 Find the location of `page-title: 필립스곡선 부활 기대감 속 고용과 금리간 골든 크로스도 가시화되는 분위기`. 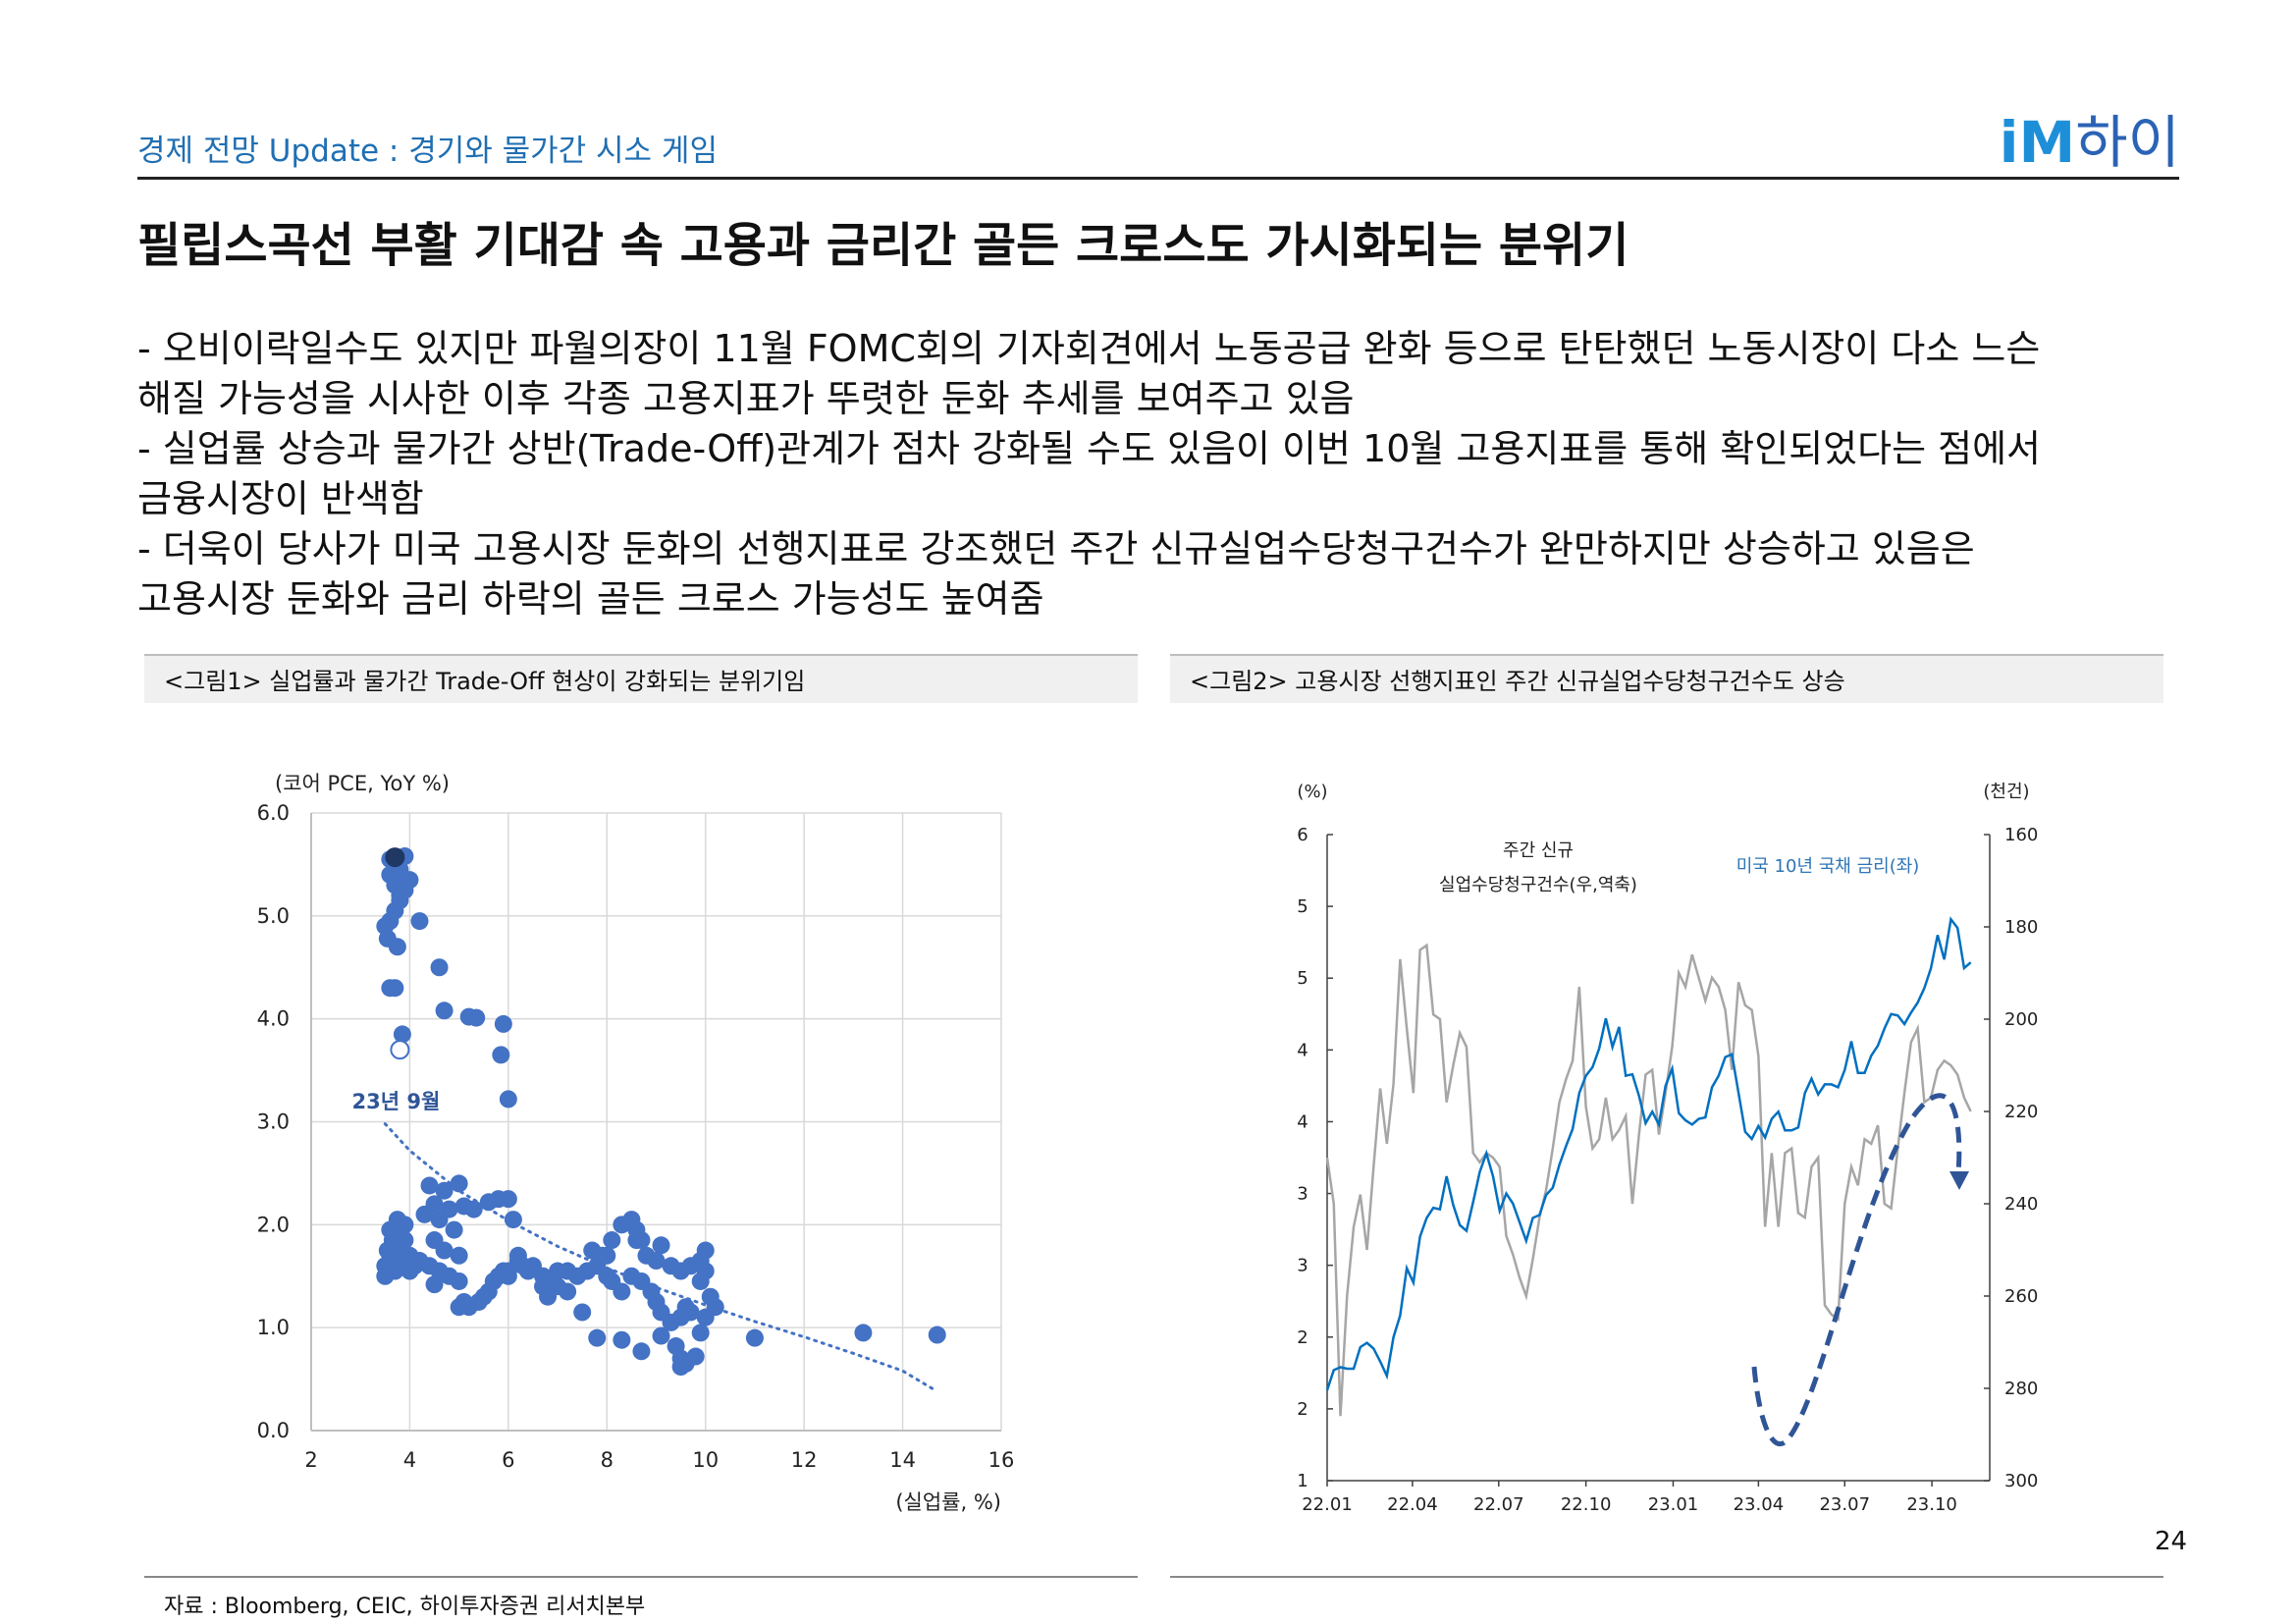

page-title: 필립스곡선 부활 기대감 속 고용과 금리간 골든 크로스도 가시화되는 분위기 is located at coordinates (883, 245).